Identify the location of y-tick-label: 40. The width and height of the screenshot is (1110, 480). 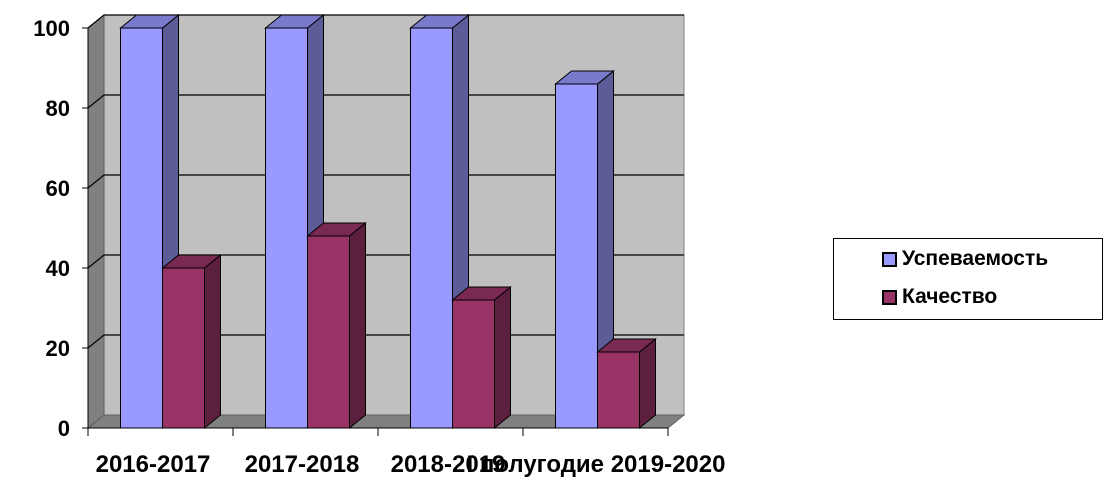
(58, 268).